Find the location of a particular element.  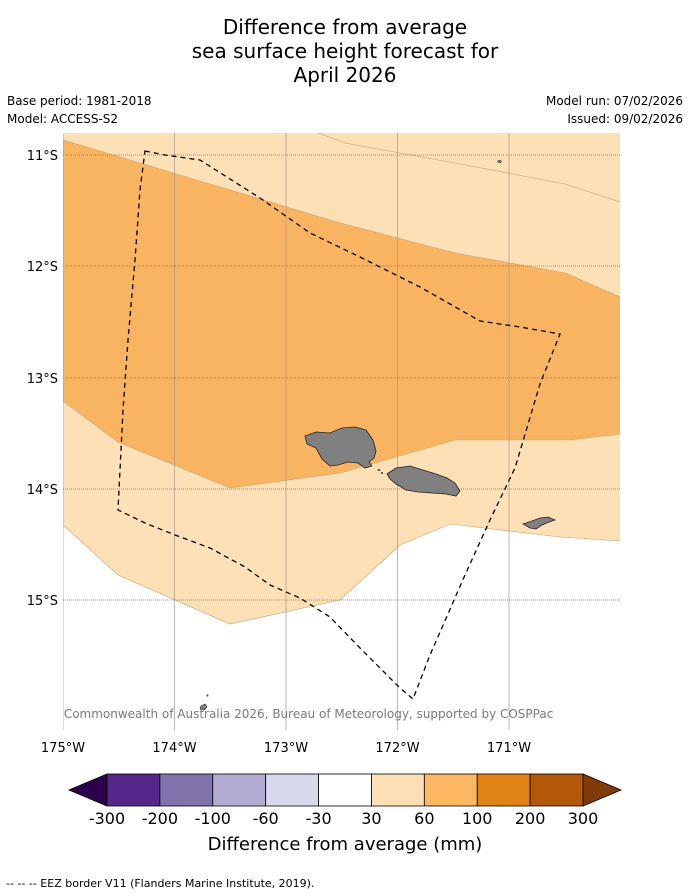

lon-label: 174°W is located at coordinates (174, 748).